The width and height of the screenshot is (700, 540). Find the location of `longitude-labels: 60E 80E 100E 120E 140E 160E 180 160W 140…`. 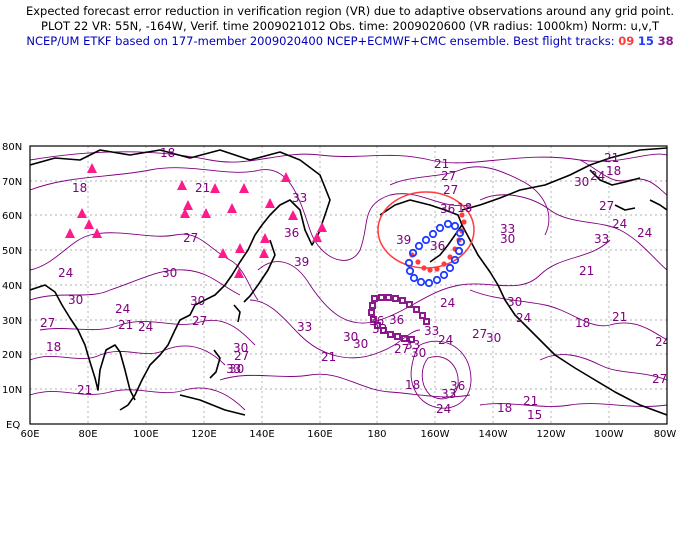

longitude-labels: 60E 80E 100E 120E 140E 160E 180 160W 140… is located at coordinates (348, 434).